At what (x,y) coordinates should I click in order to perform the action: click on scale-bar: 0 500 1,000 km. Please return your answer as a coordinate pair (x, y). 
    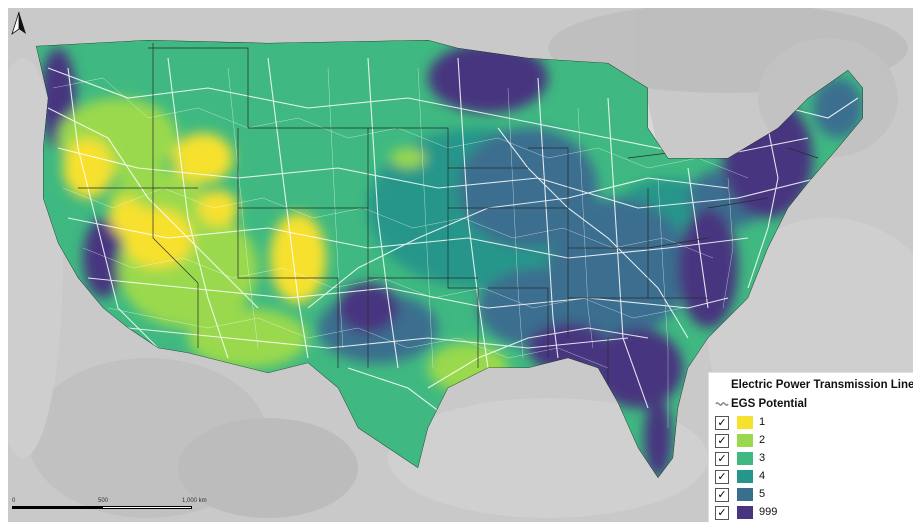
    Looking at the image, I should click on (112, 509).